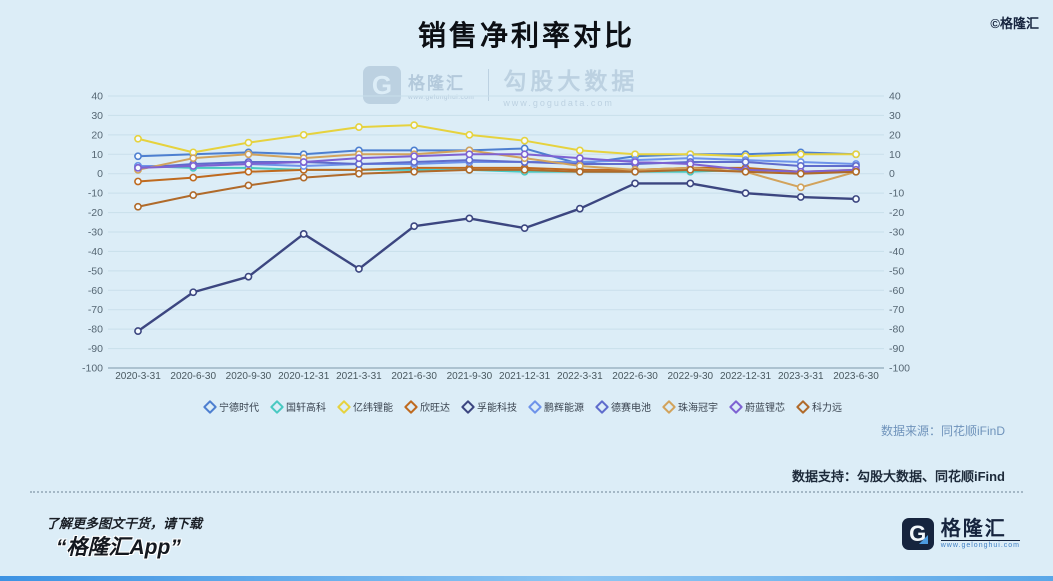  What do you see at coordinates (980, 544) in the screenshot?
I see `footer-brand-url: www.gelonghui.com` at bounding box center [980, 544].